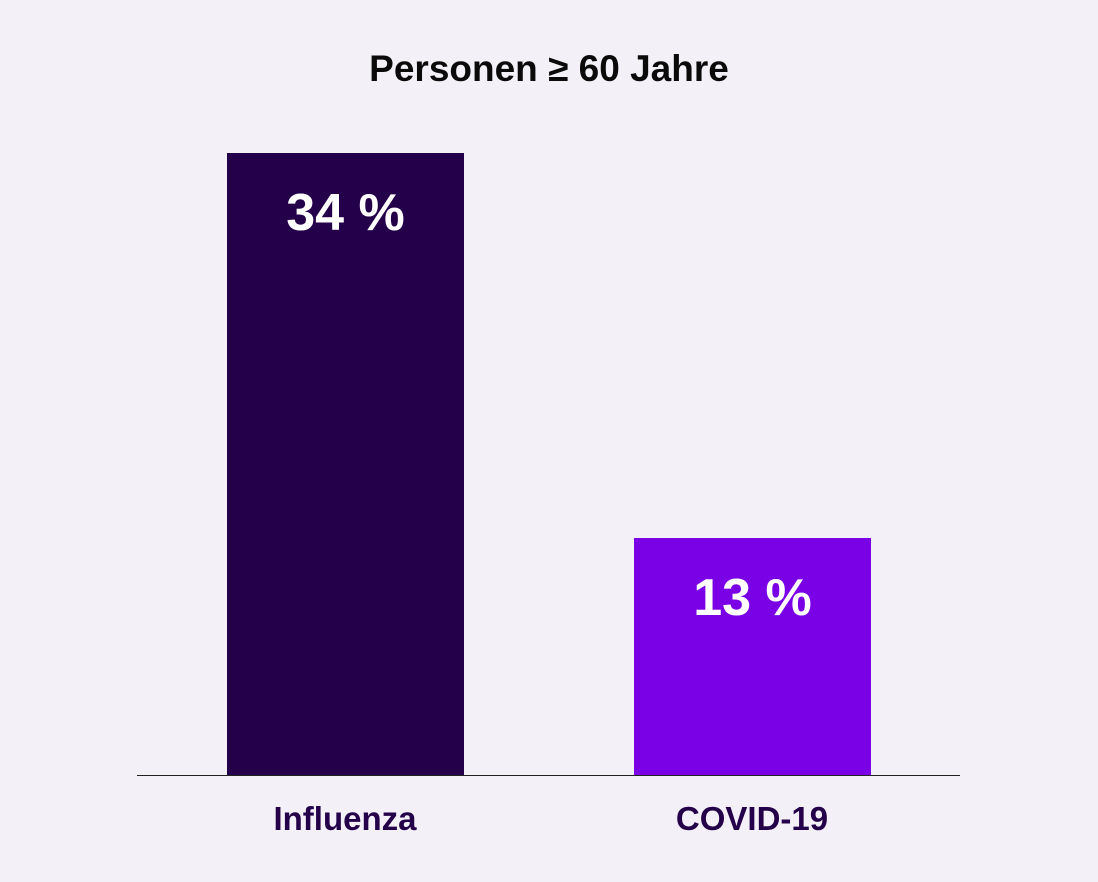 This screenshot has width=1098, height=882. Describe the element at coordinates (345, 818) in the screenshot. I see `x-tick-label-influenza: Influenza` at that location.